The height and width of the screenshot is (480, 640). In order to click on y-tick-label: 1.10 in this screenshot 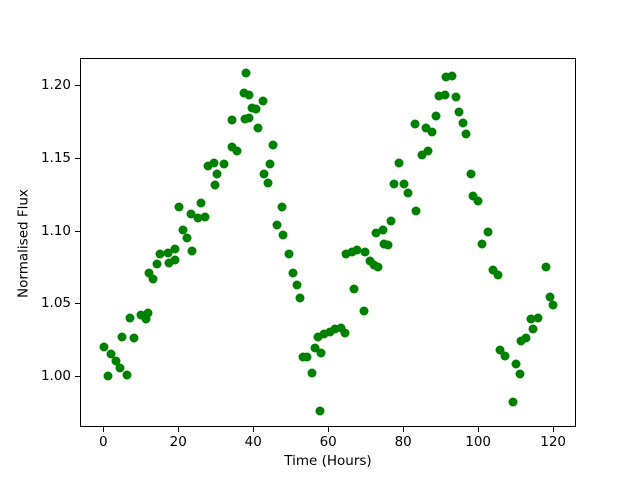, I will do `click(55, 230)`.